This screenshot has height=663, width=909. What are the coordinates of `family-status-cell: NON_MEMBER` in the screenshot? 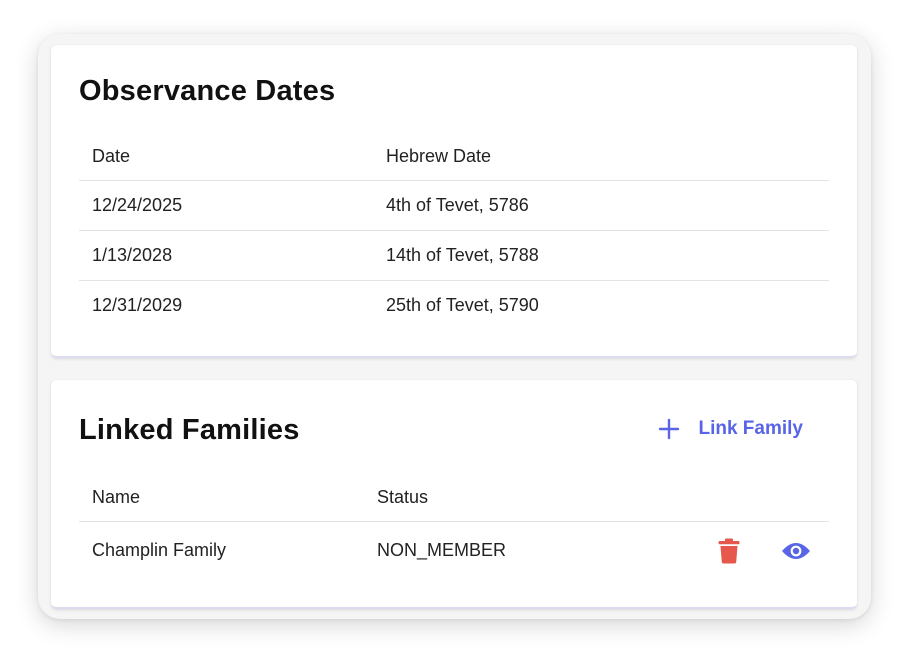 It's located at (442, 550).